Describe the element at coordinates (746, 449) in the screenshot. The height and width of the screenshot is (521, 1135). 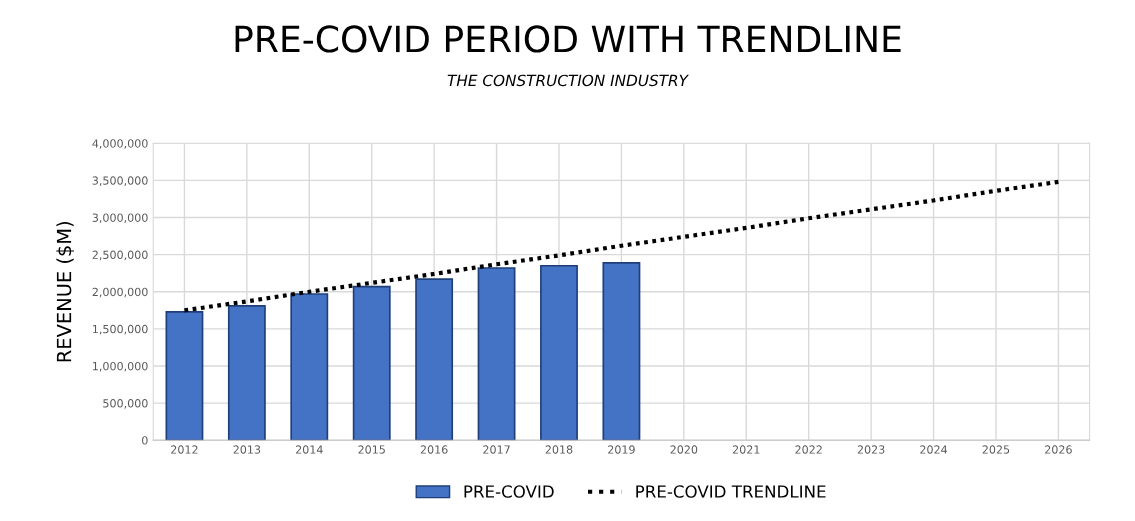
I see `x-tick-label: 2021` at that location.